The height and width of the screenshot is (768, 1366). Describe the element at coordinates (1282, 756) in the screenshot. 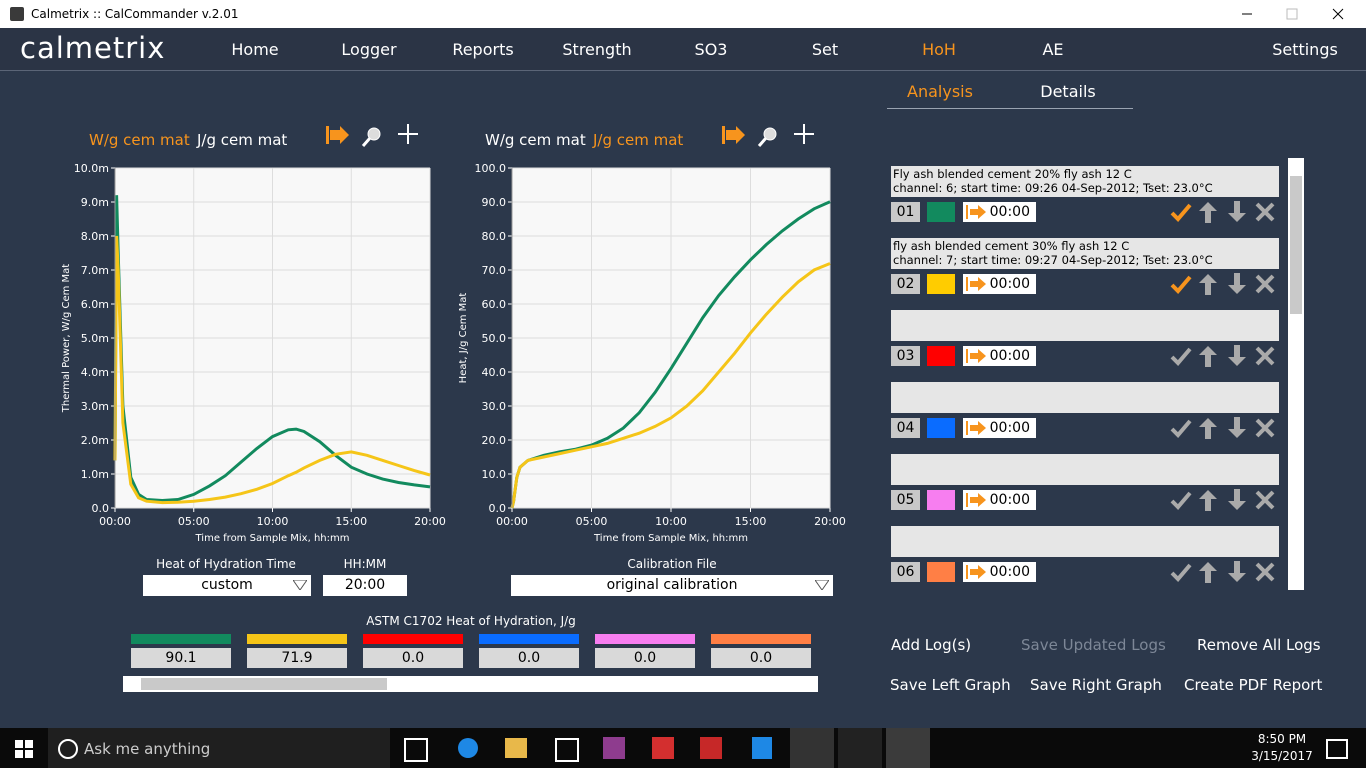

I see `clock-date: 3/15/2017` at that location.